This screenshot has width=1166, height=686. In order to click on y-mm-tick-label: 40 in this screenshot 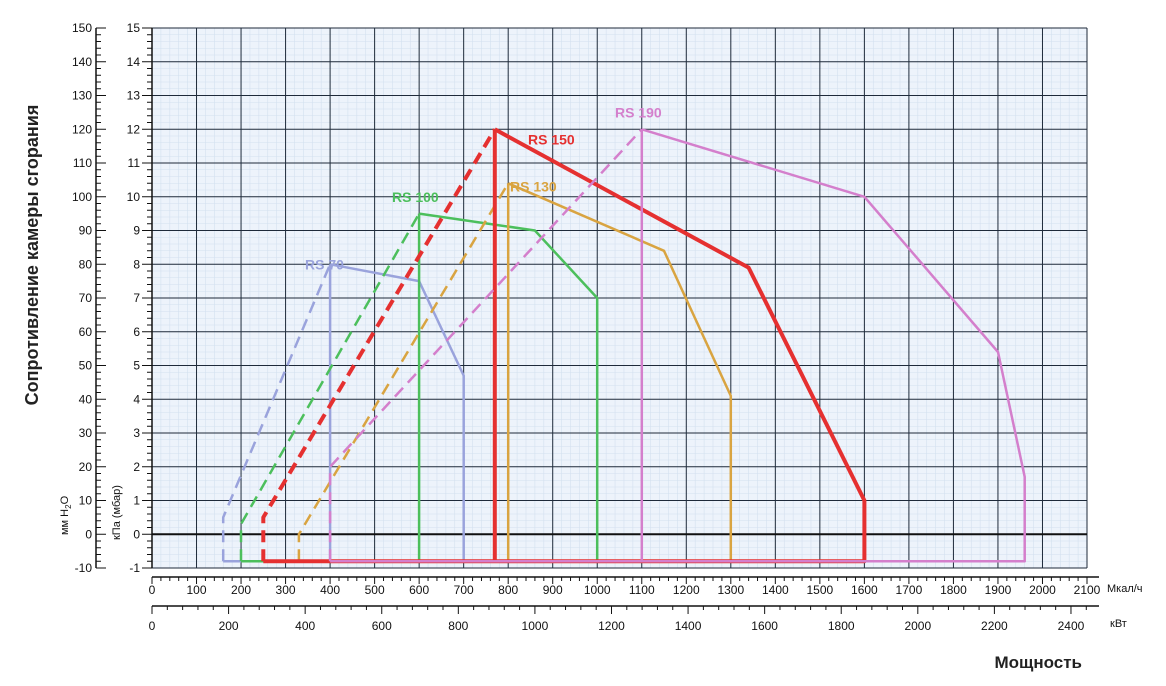, I will do `click(86, 399)`.